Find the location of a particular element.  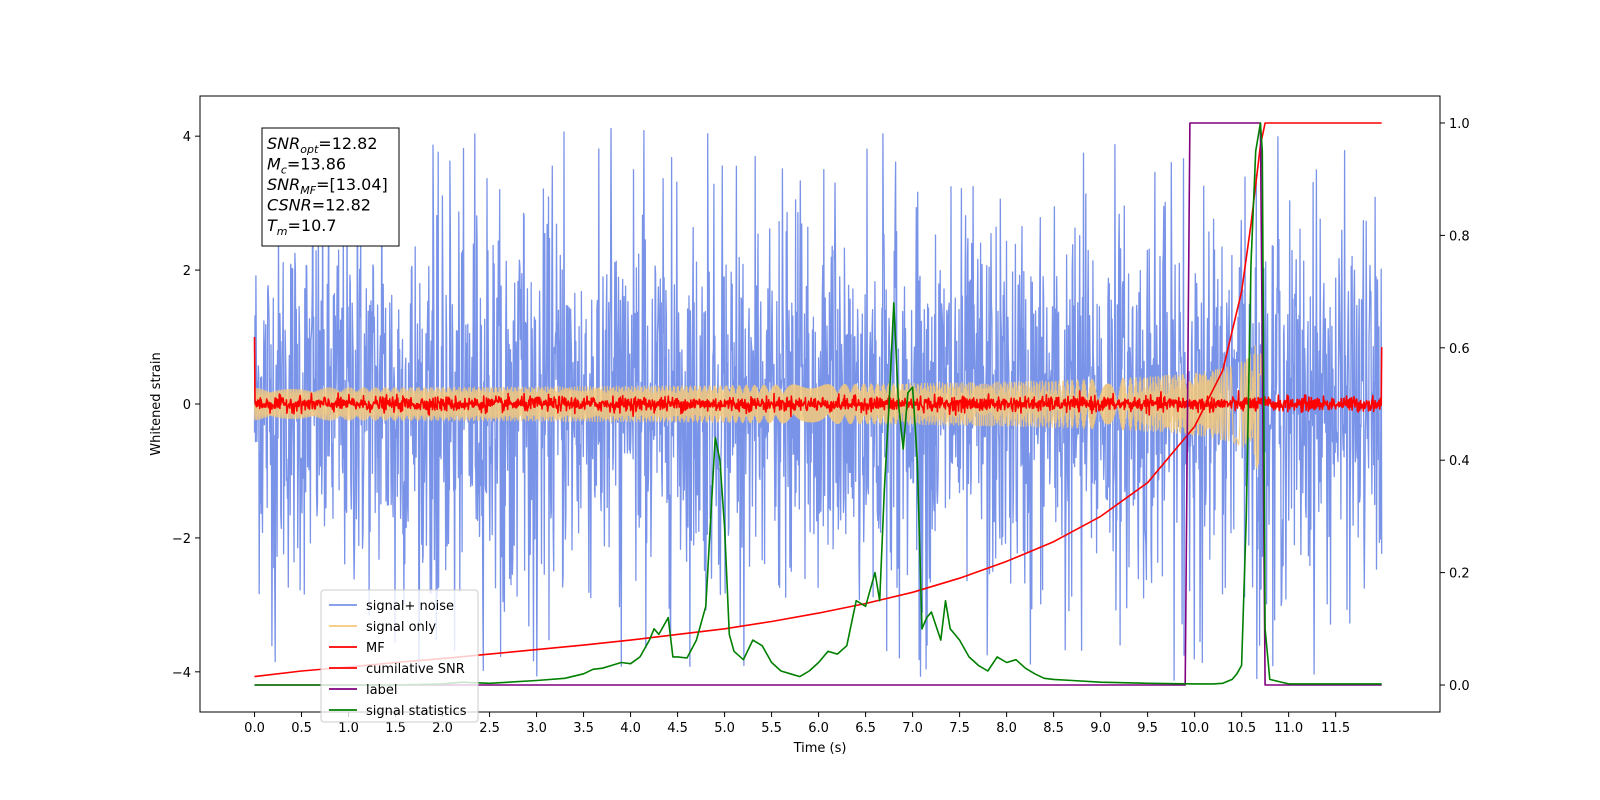

y-axis-left: −4 −2 0 2 4 is located at coordinates (186, 405).